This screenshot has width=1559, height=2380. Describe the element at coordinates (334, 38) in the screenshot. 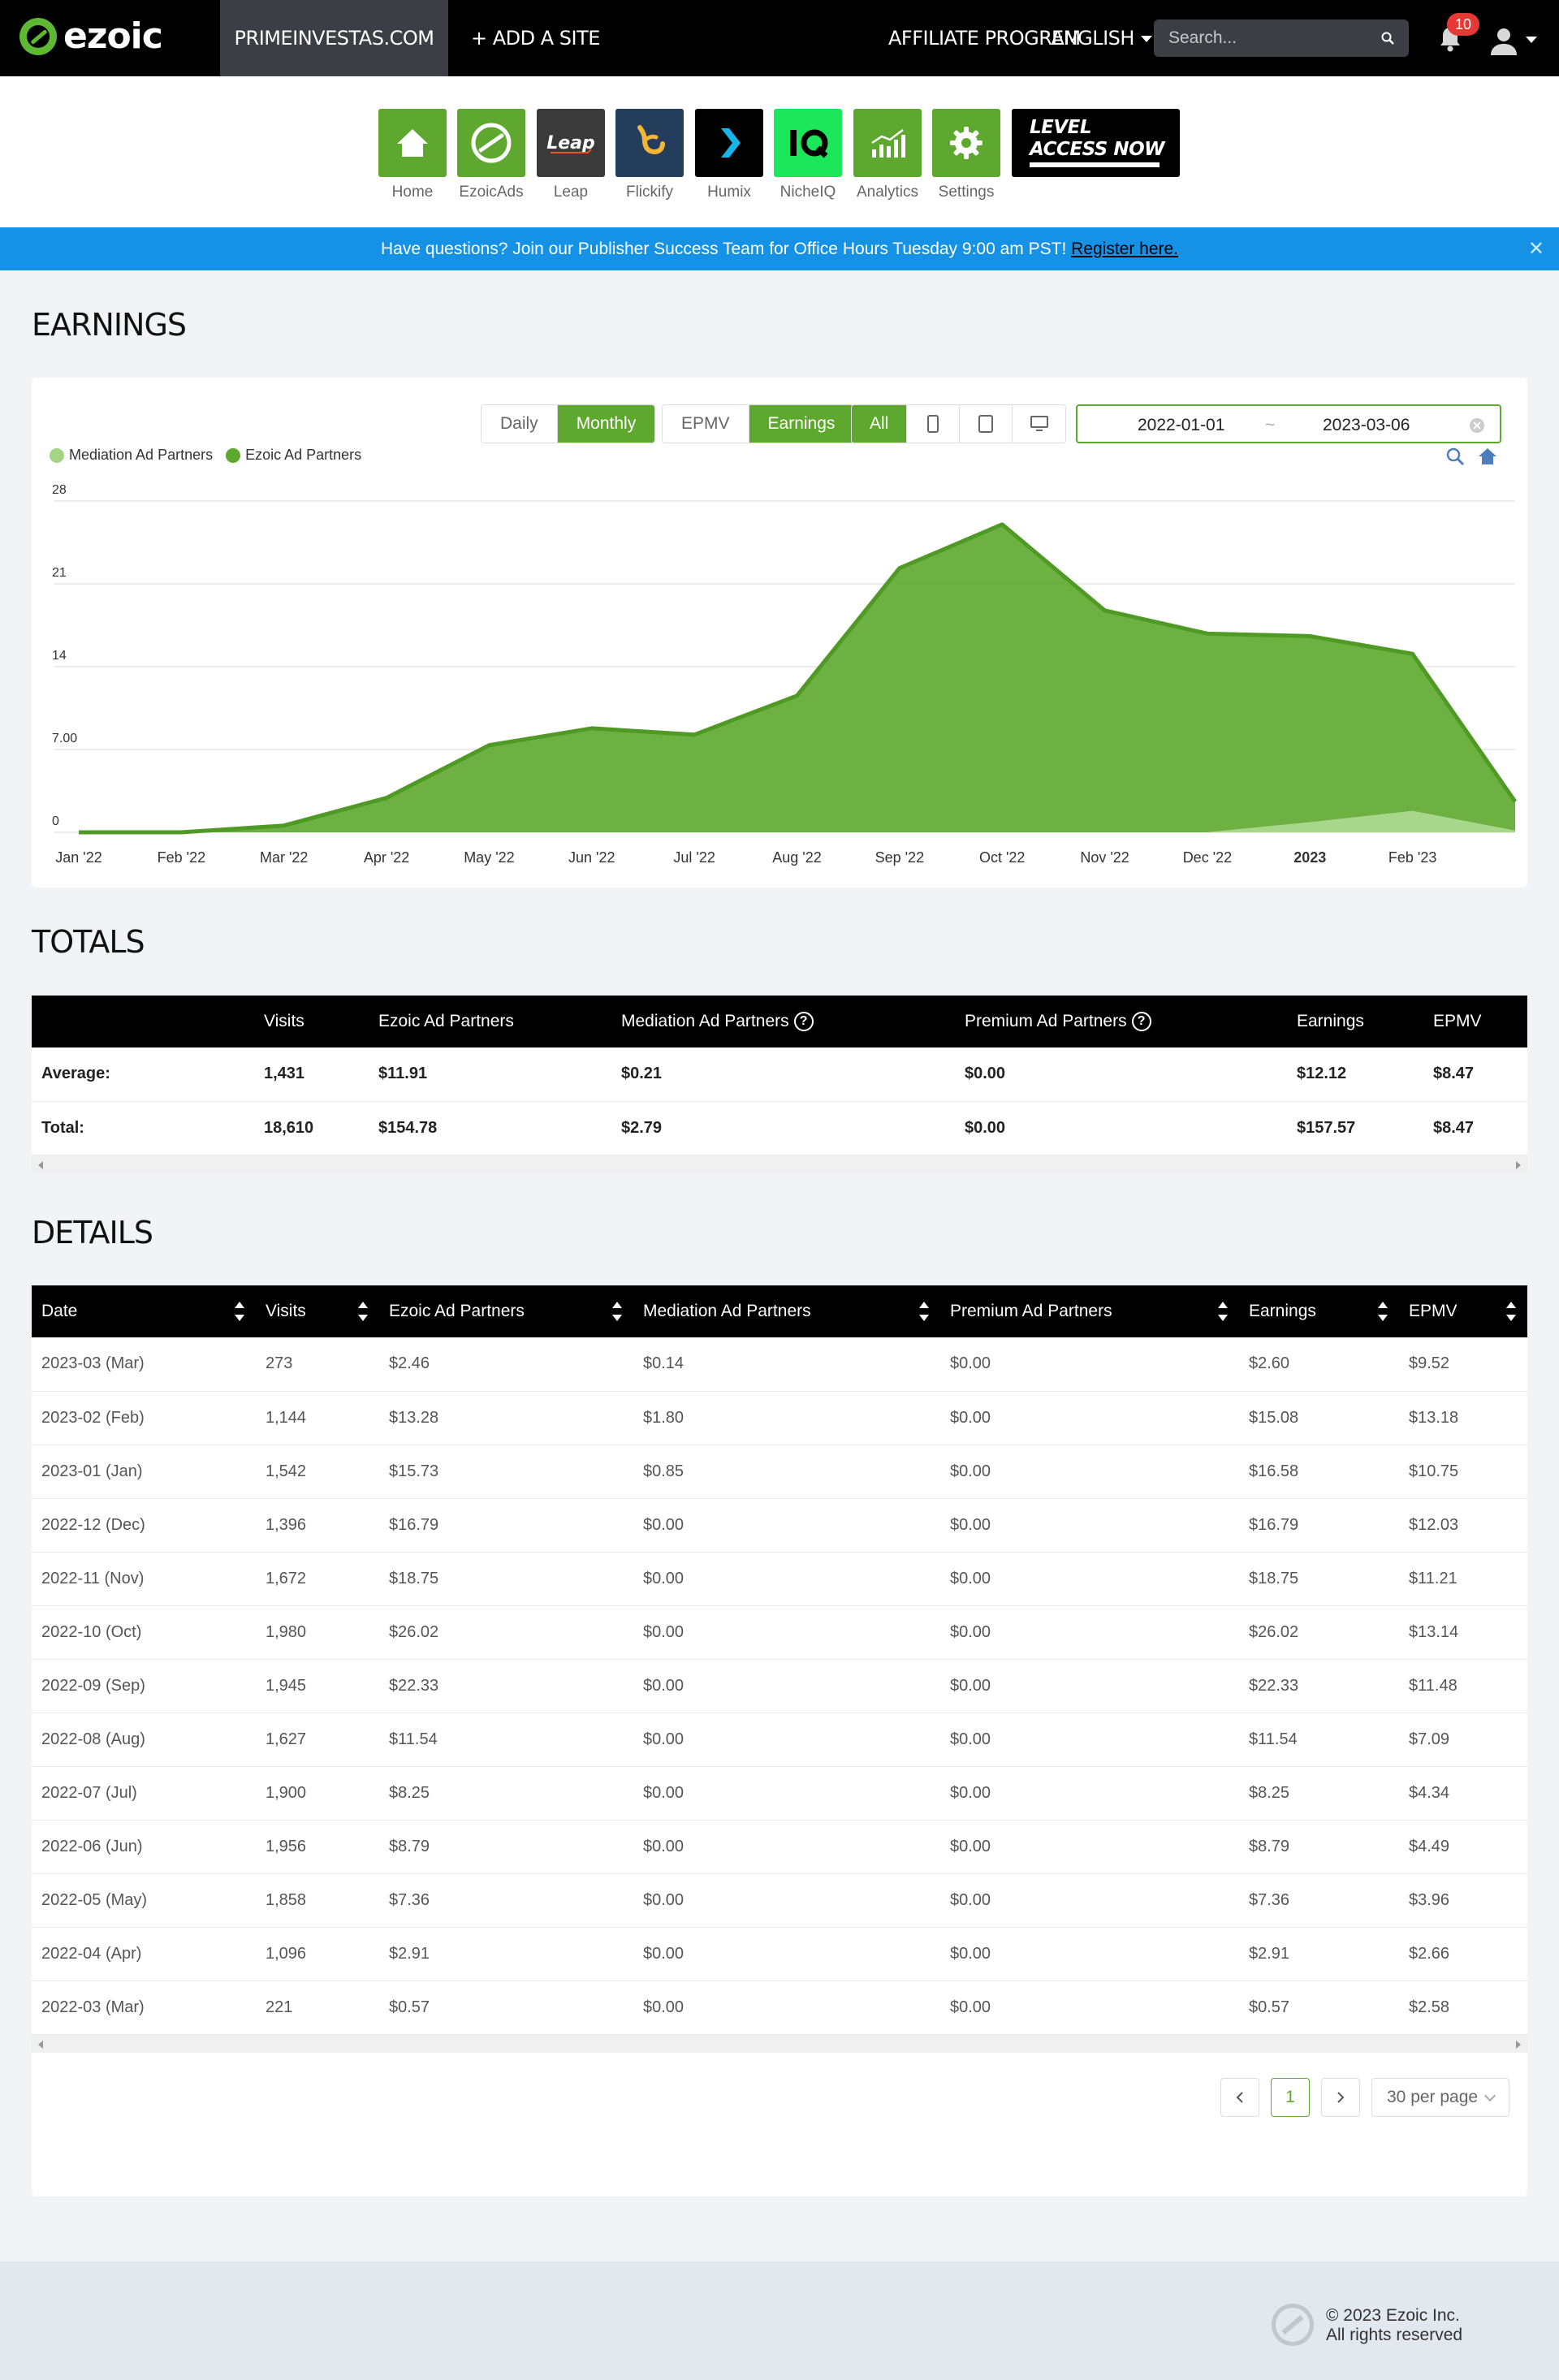

I see `site-selector: PRIMEINVESTAS.COM` at that location.